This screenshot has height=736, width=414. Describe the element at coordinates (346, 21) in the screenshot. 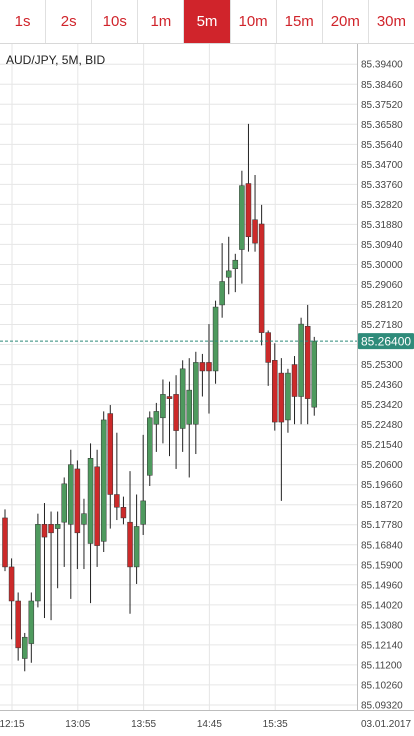

I see `timeframe-tab-20m: 20m` at that location.